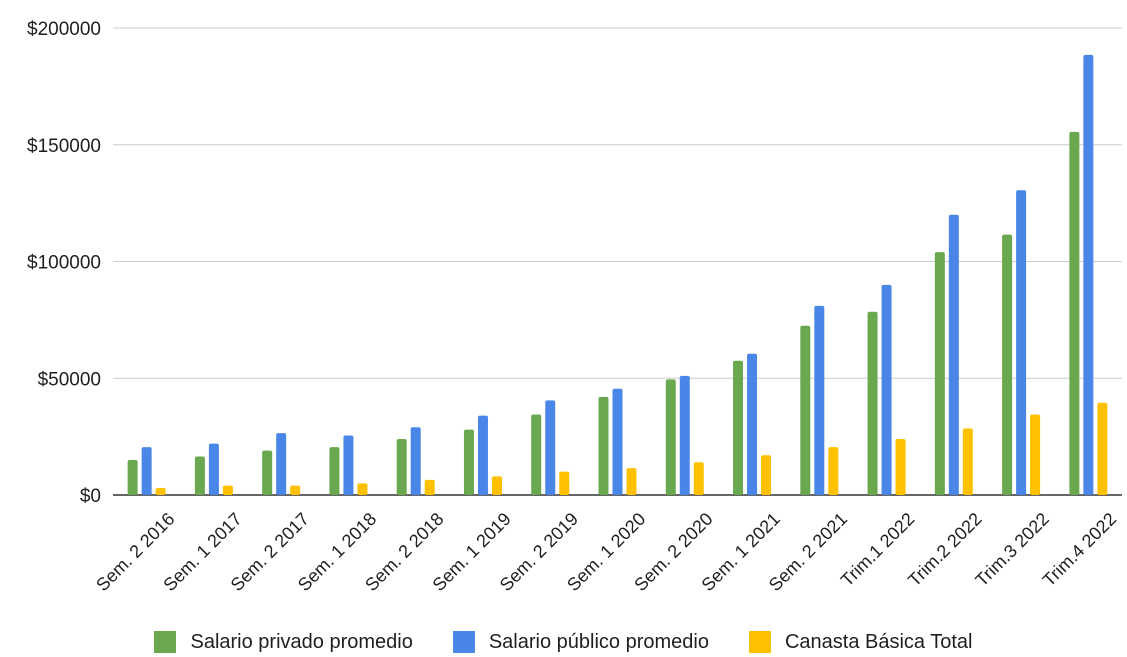 This screenshot has height=657, width=1127. What do you see at coordinates (759, 642) in the screenshot?
I see `legend-swatch-canasta` at bounding box center [759, 642].